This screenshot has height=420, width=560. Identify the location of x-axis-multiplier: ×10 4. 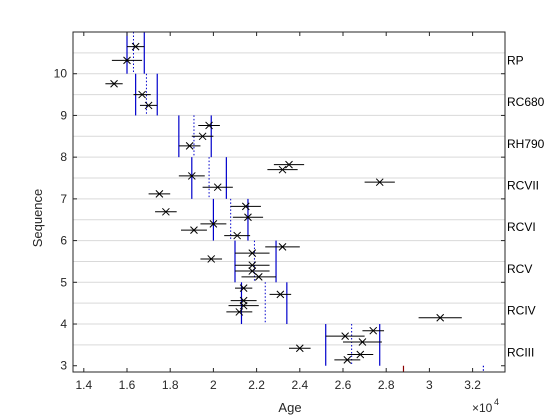
(485, 406).